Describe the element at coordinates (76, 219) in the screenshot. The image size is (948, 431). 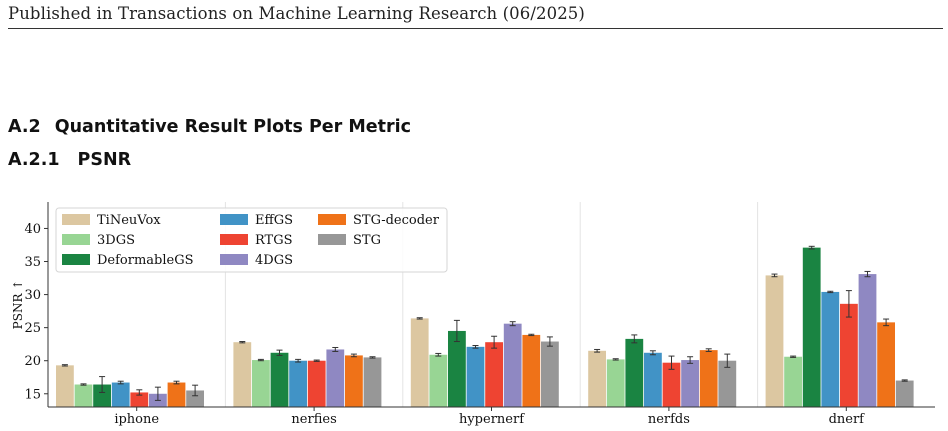
I see `legend-swatch-TiNeuVox` at that location.